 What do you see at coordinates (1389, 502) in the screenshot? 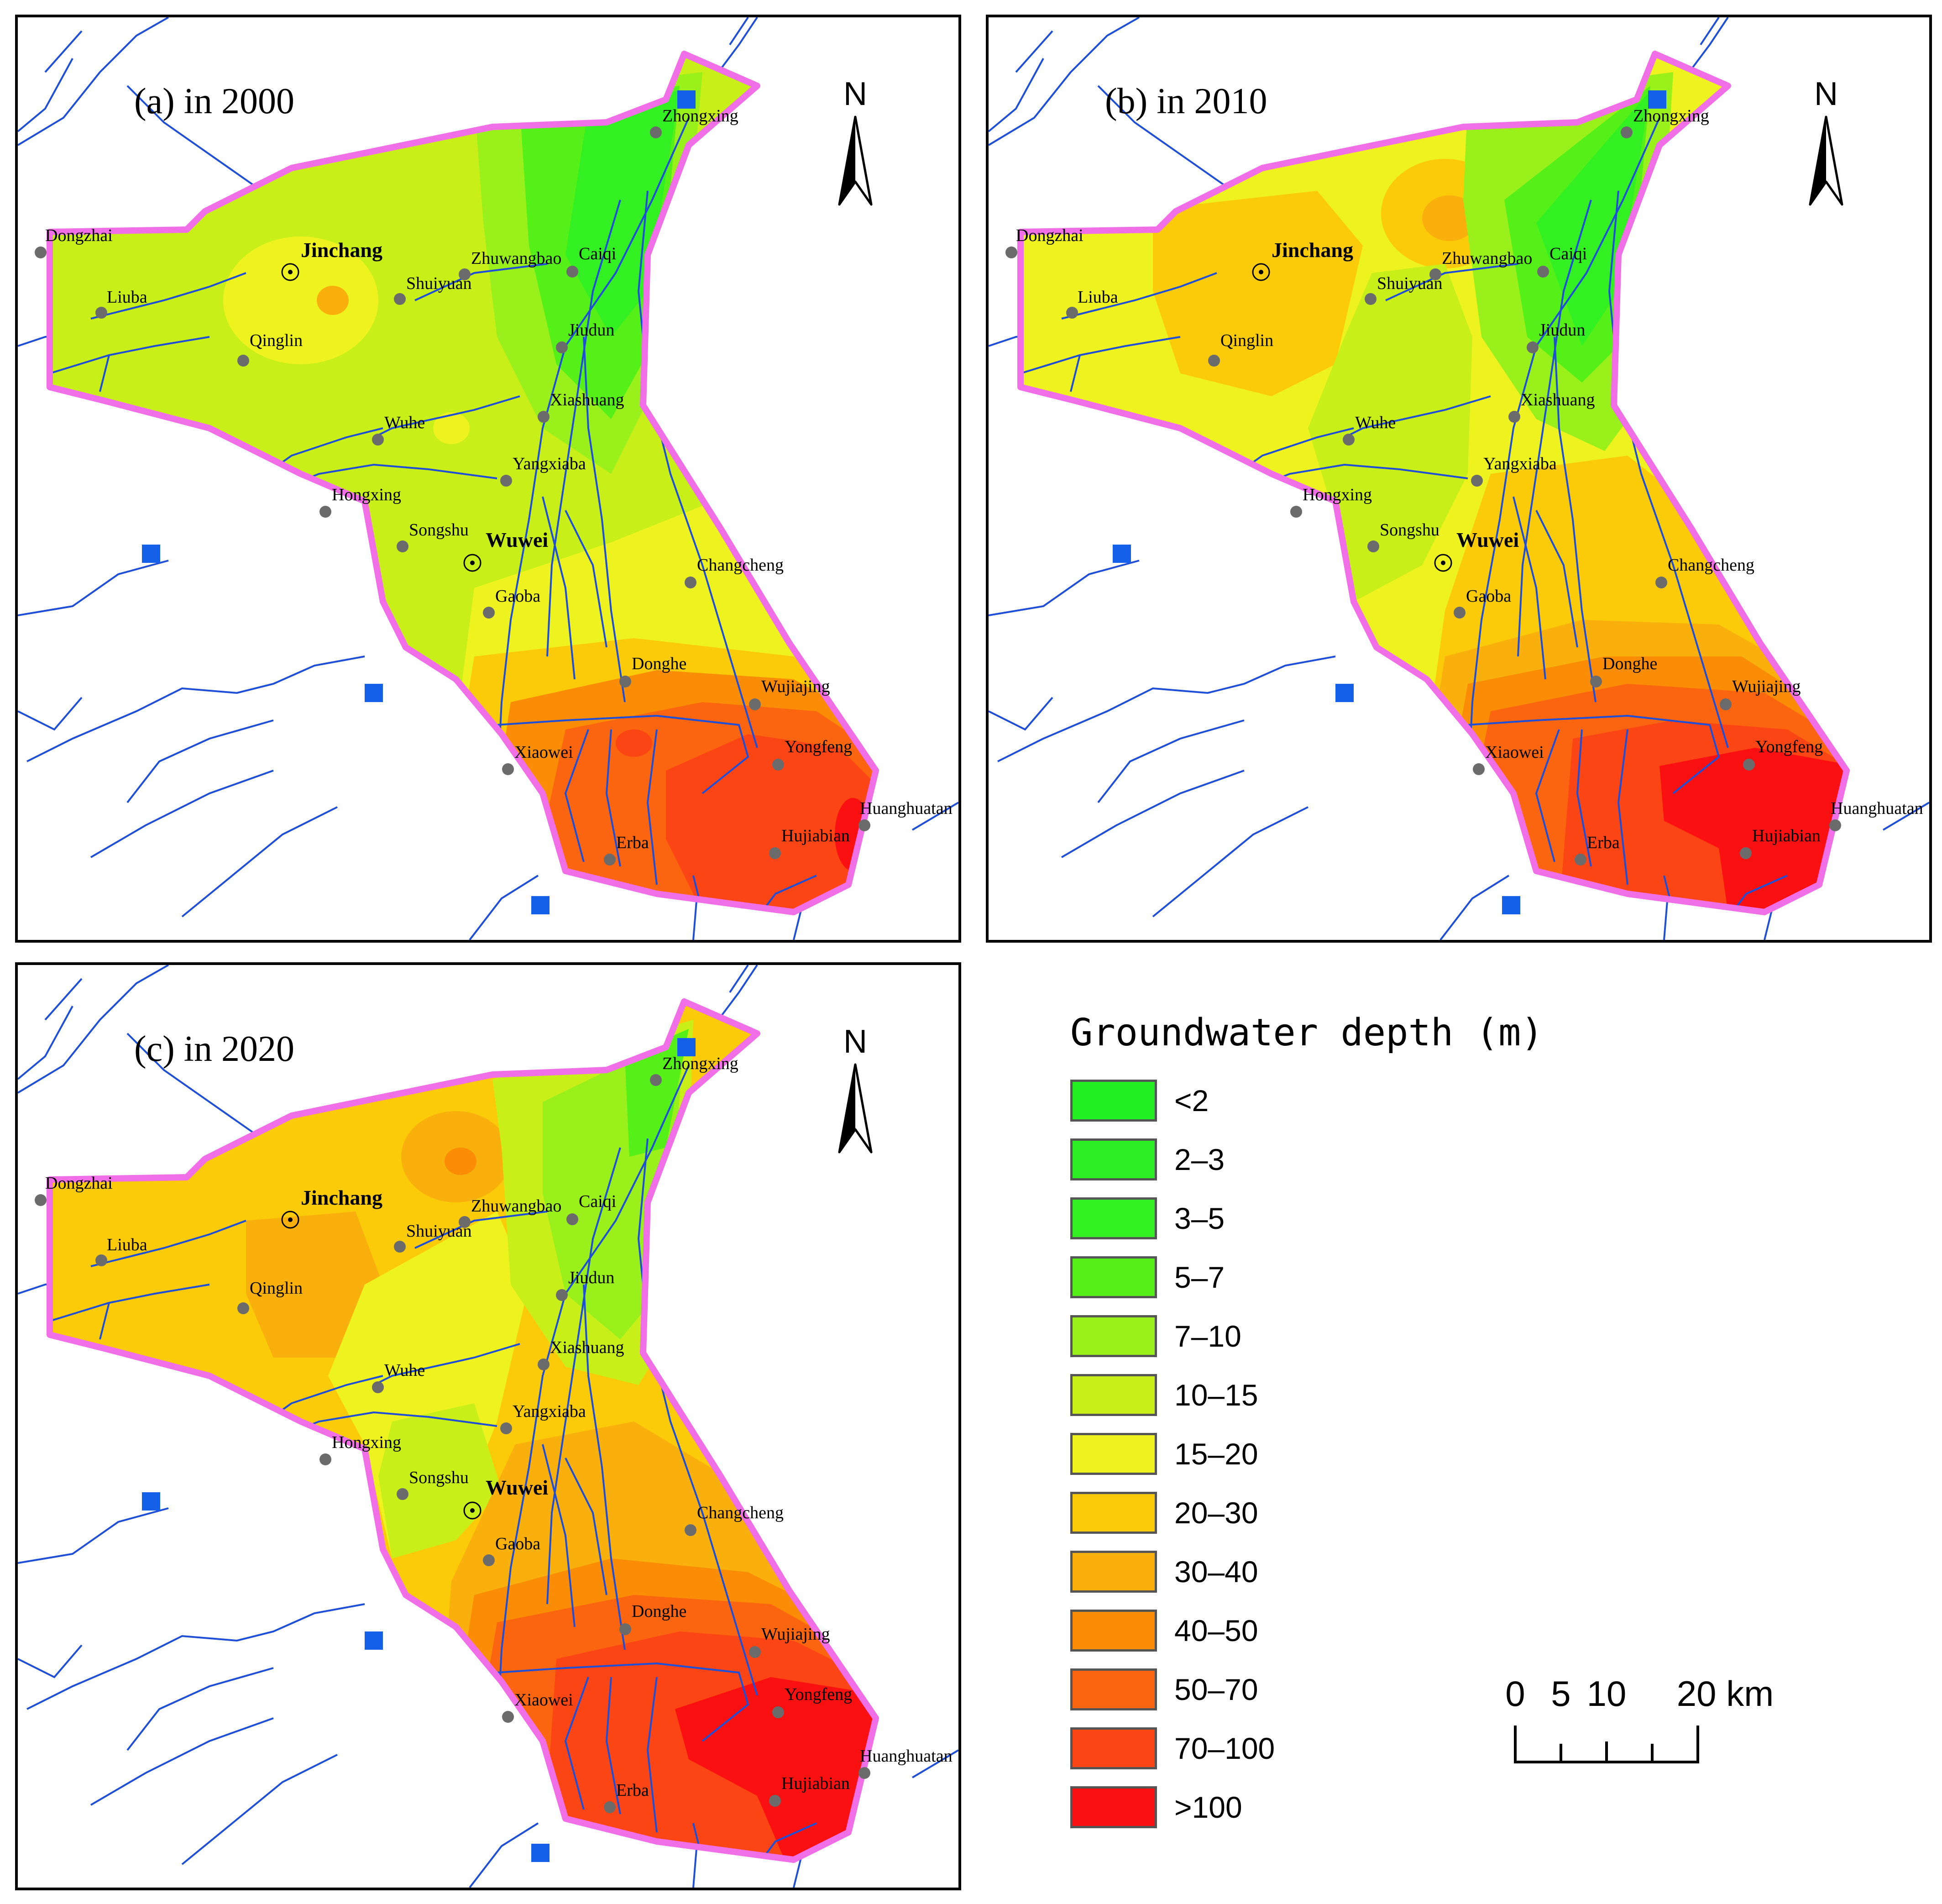
I see `hydro-stations` at bounding box center [1389, 502].